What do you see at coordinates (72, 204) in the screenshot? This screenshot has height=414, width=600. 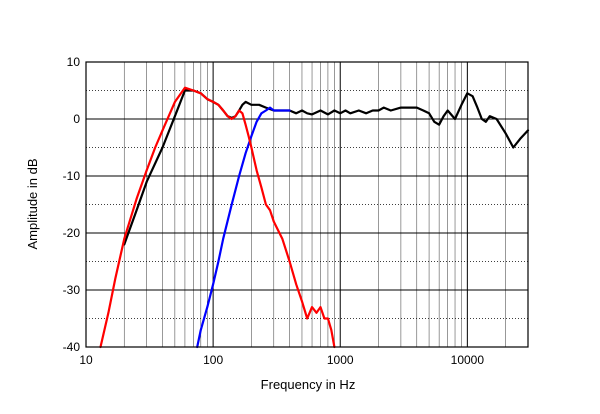 I see `y-tick-labels: 10 0 -10 -20 -30 -40` at bounding box center [72, 204].